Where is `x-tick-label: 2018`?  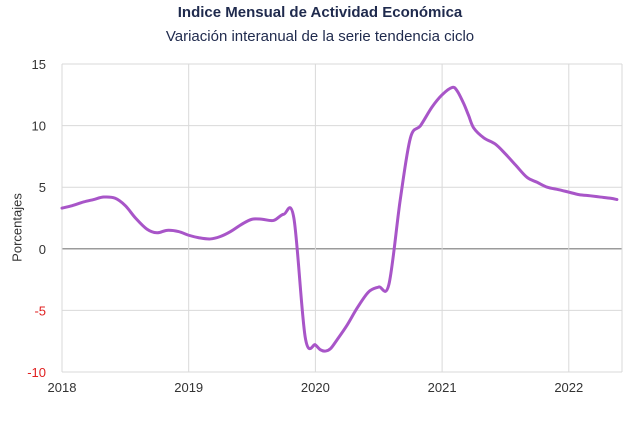
x-tick-label: 2018 is located at coordinates (62, 387).